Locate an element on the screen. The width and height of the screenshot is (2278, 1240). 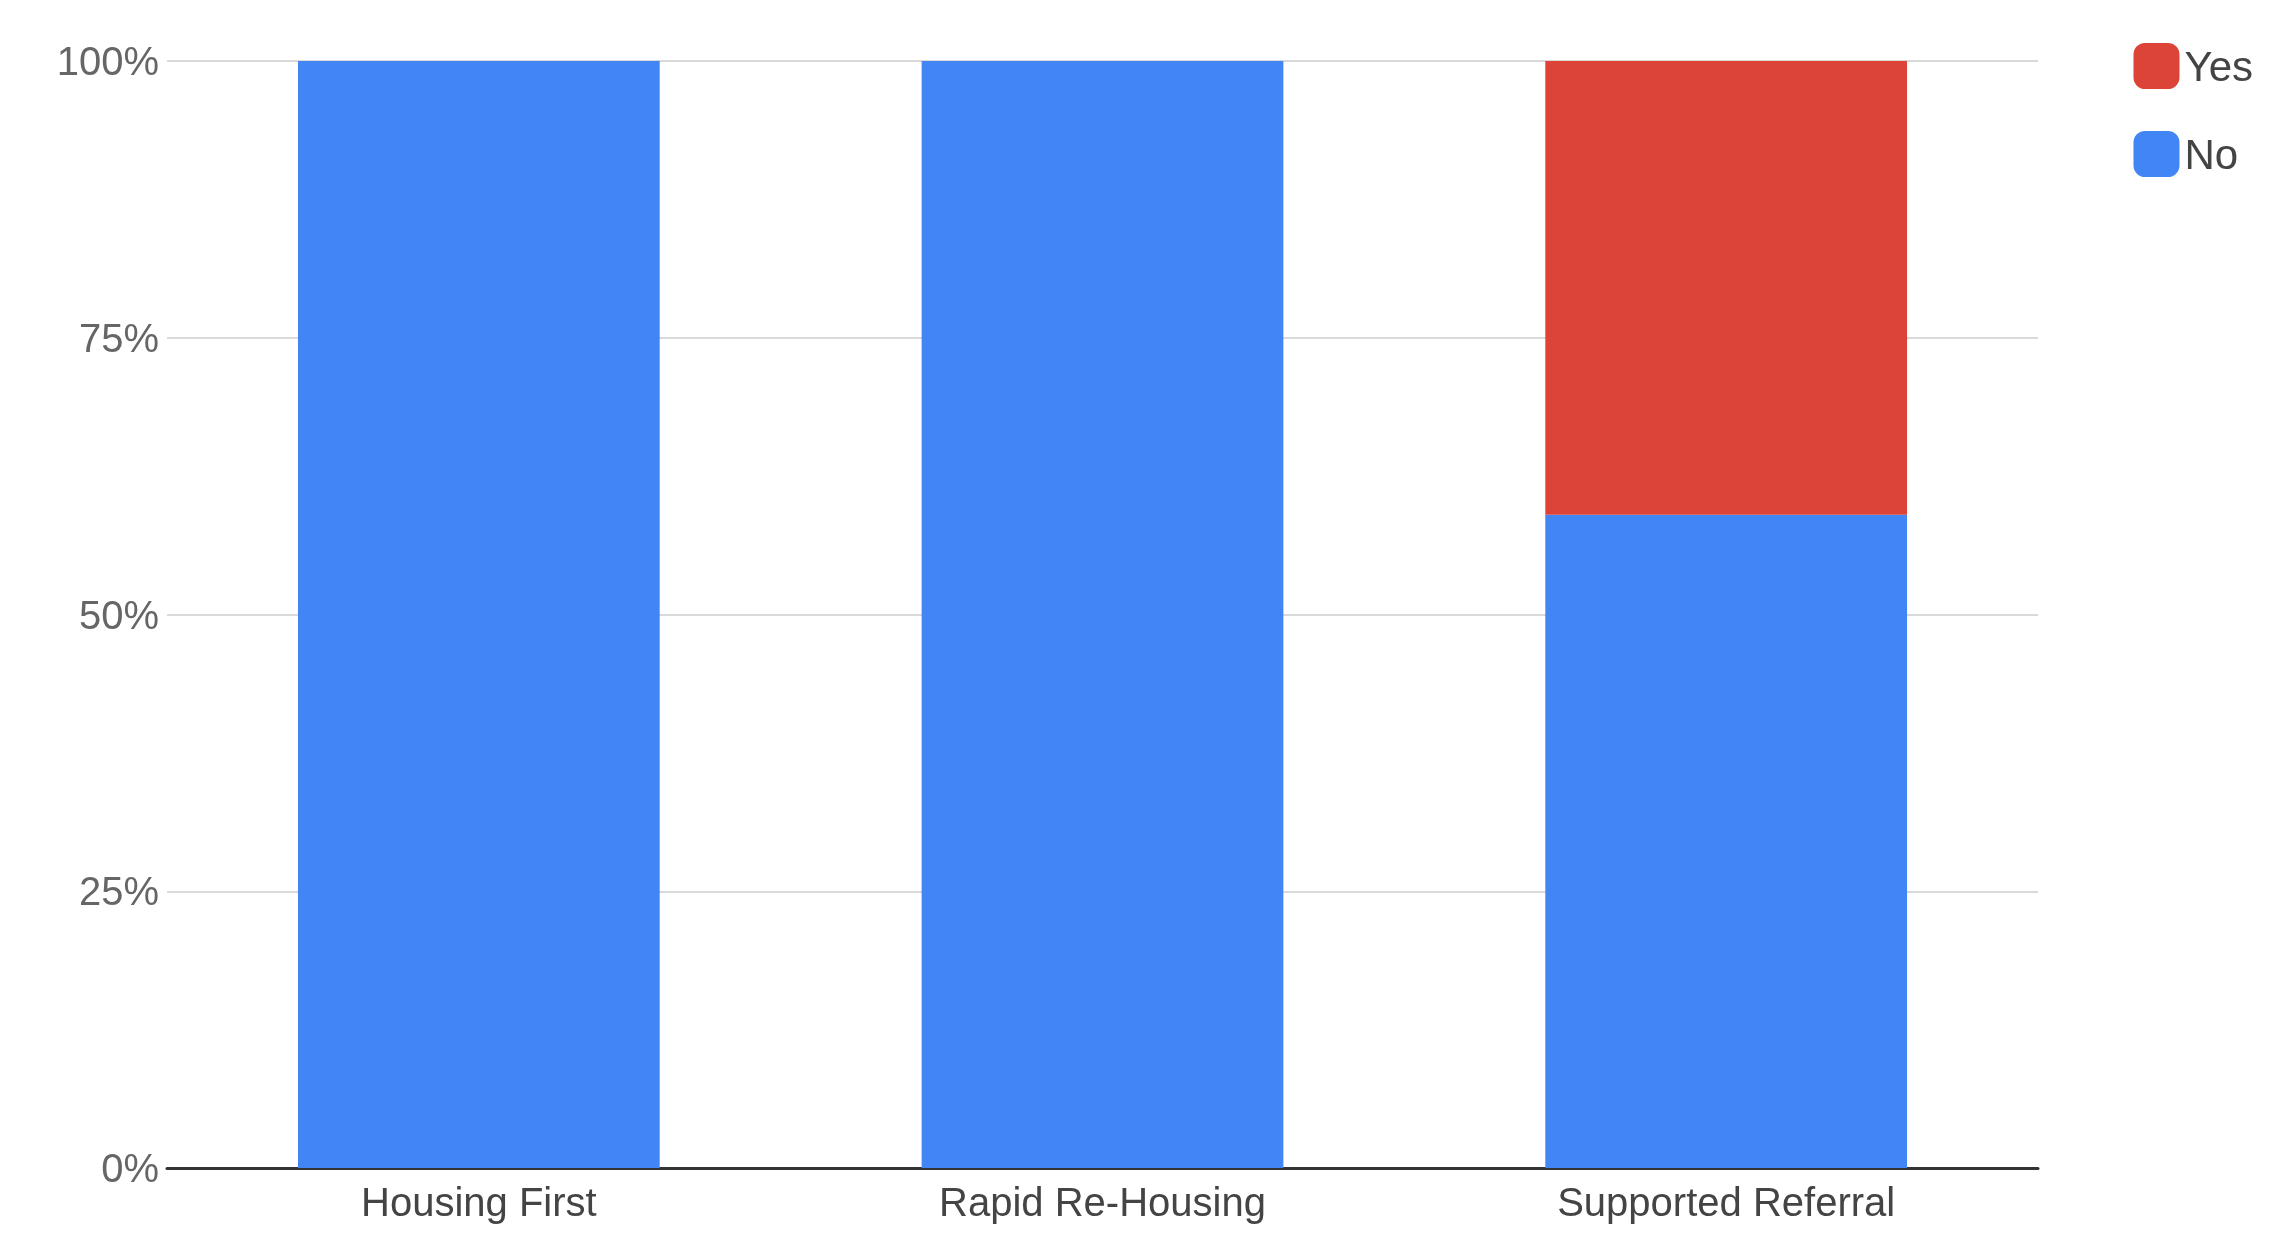
x-tick-label: Housing First is located at coordinates (479, 1202).